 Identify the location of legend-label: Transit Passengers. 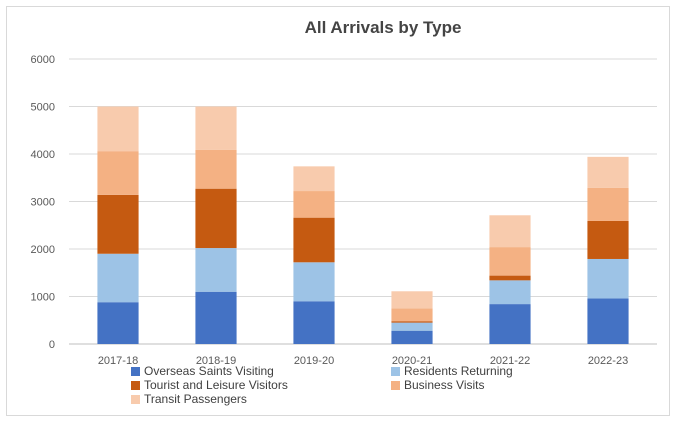
(195, 399).